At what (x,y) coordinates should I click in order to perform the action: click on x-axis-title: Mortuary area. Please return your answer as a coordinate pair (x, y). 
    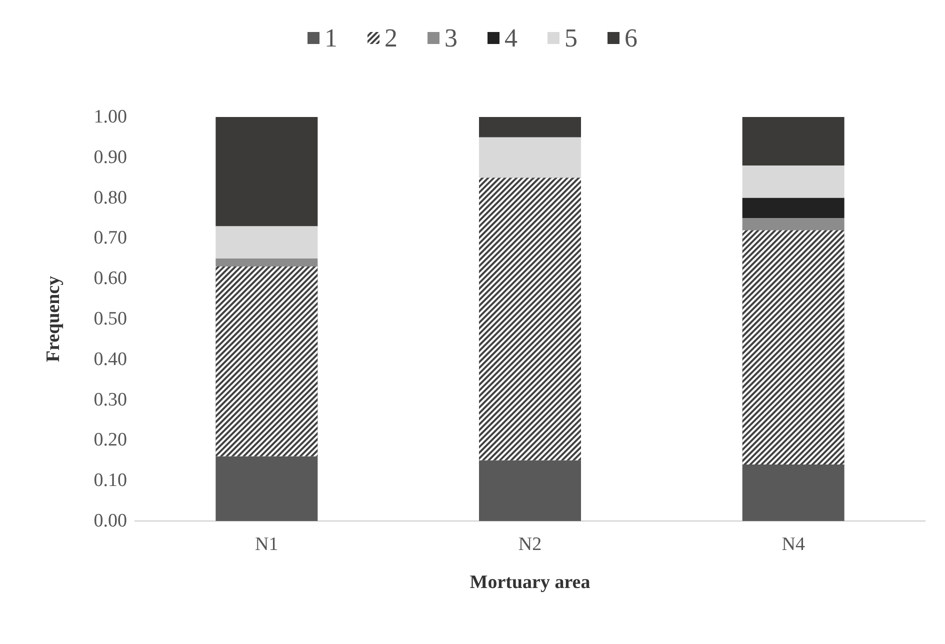
    Looking at the image, I should click on (530, 582).